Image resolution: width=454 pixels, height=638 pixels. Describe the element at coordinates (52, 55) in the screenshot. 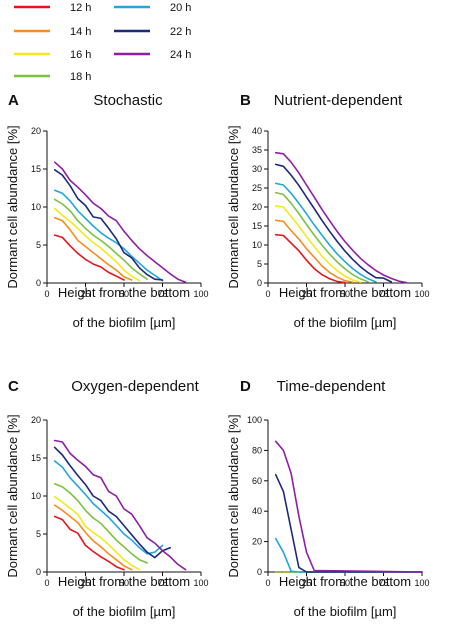

I see `legend-item: 16 h` at that location.